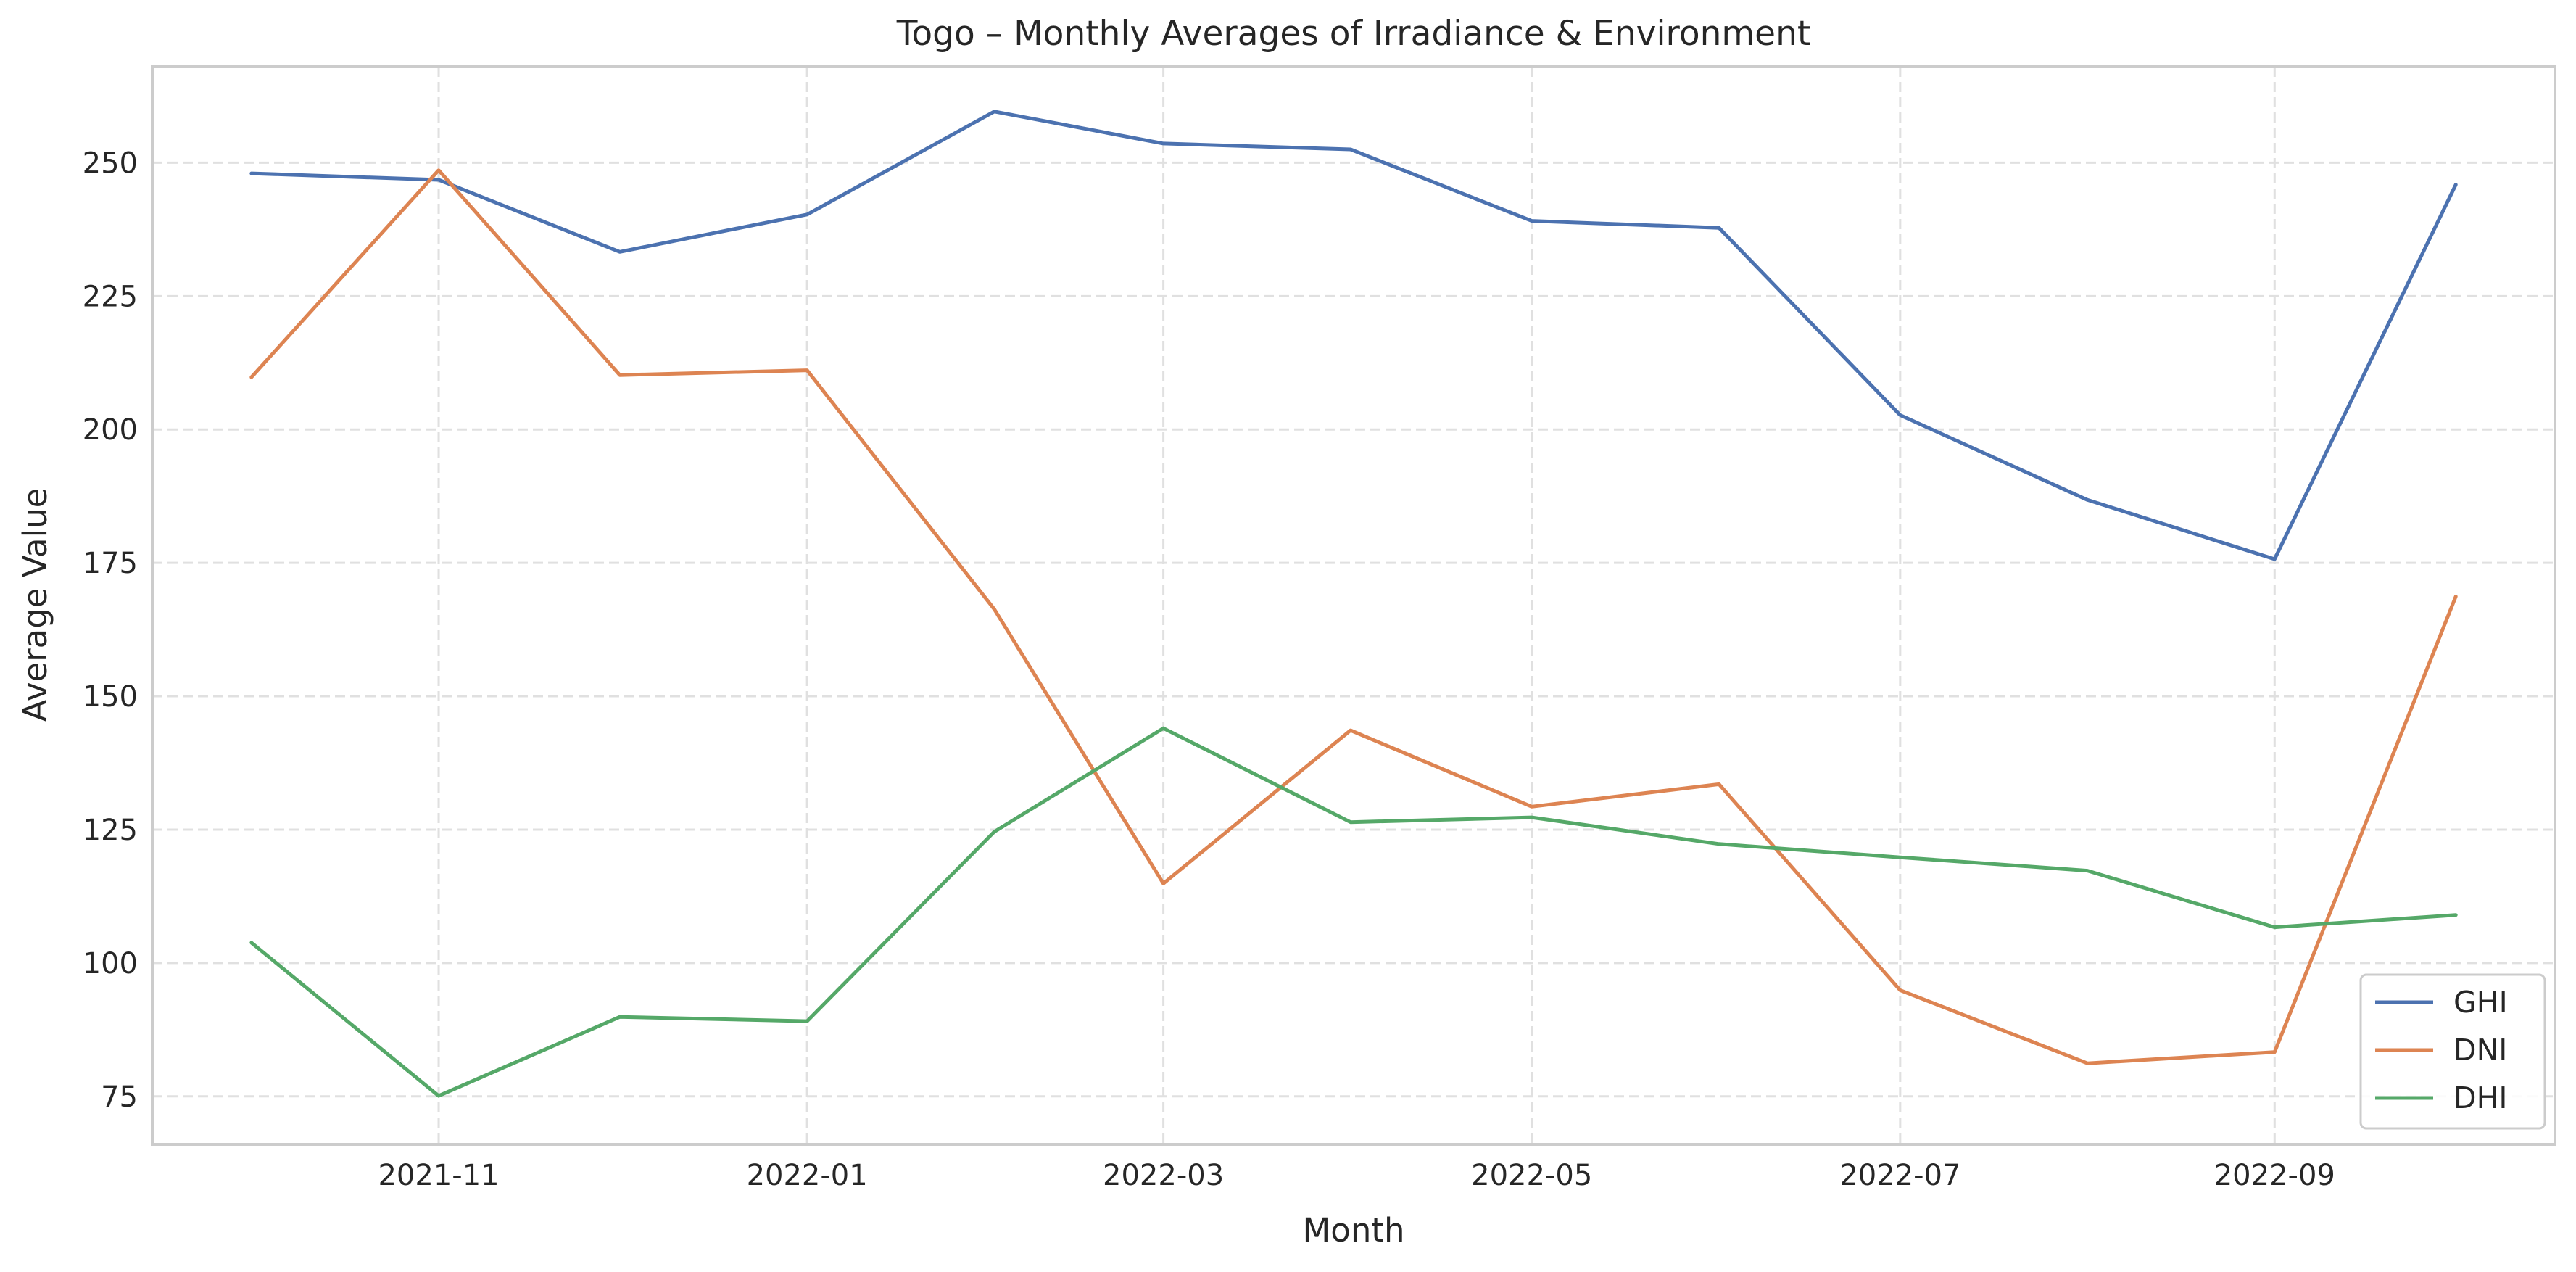 Image resolution: width=2576 pixels, height=1272 pixels. What do you see at coordinates (2481, 1098) in the screenshot?
I see `legend-label-dhi: DHI` at bounding box center [2481, 1098].